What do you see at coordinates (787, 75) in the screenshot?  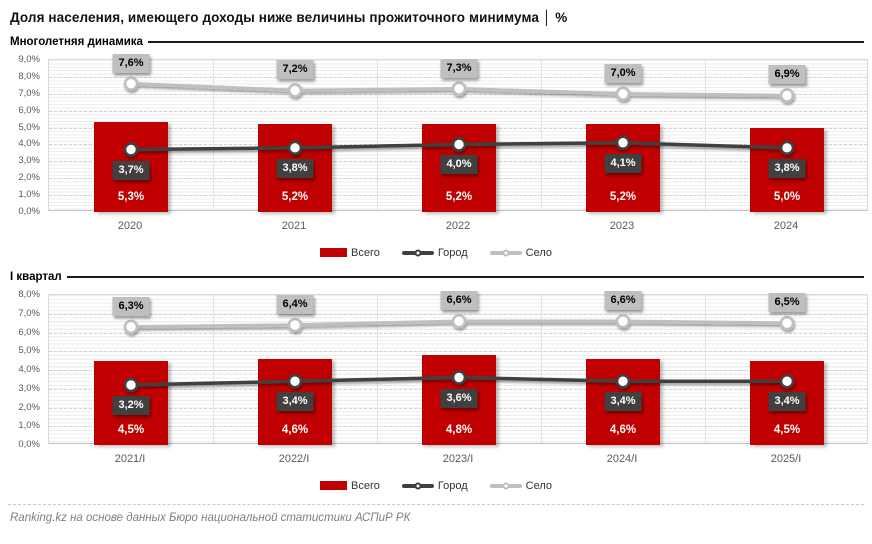 I see `point-label: 6,9%` at bounding box center [787, 75].